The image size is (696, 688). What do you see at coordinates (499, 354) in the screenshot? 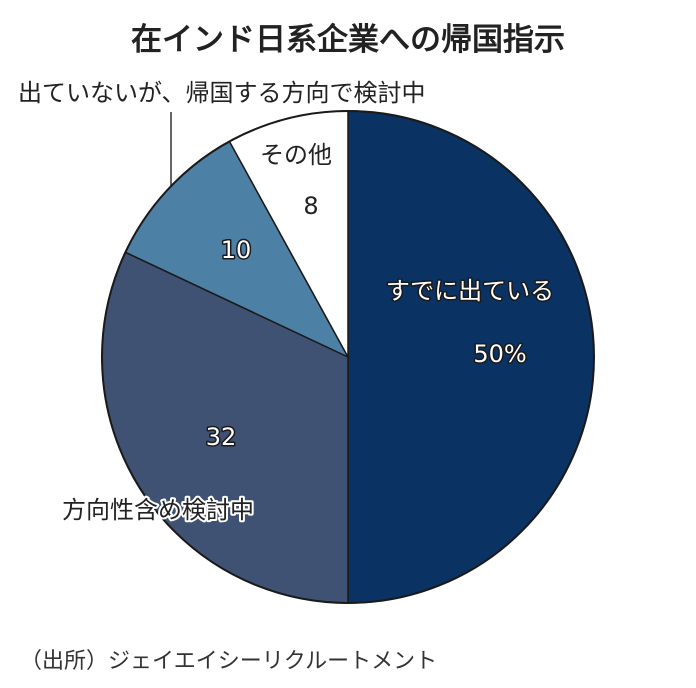
I see `slice-value-already-out: 50%` at bounding box center [499, 354].